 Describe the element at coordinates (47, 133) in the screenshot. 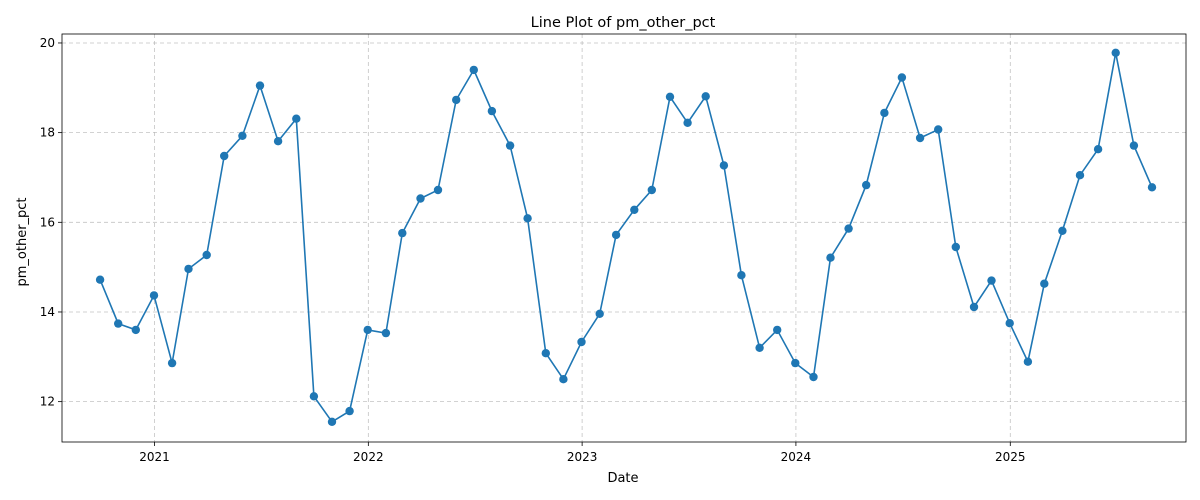

I see `y-tick-label: 18` at that location.